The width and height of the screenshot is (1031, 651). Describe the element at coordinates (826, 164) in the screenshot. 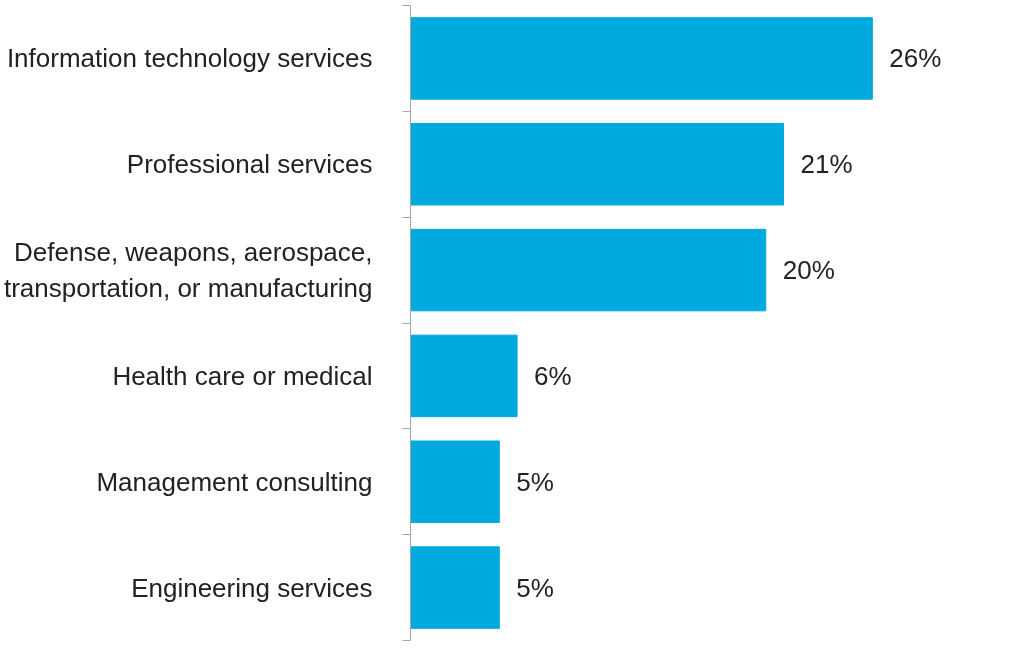

I see `data-label: 21%` at that location.